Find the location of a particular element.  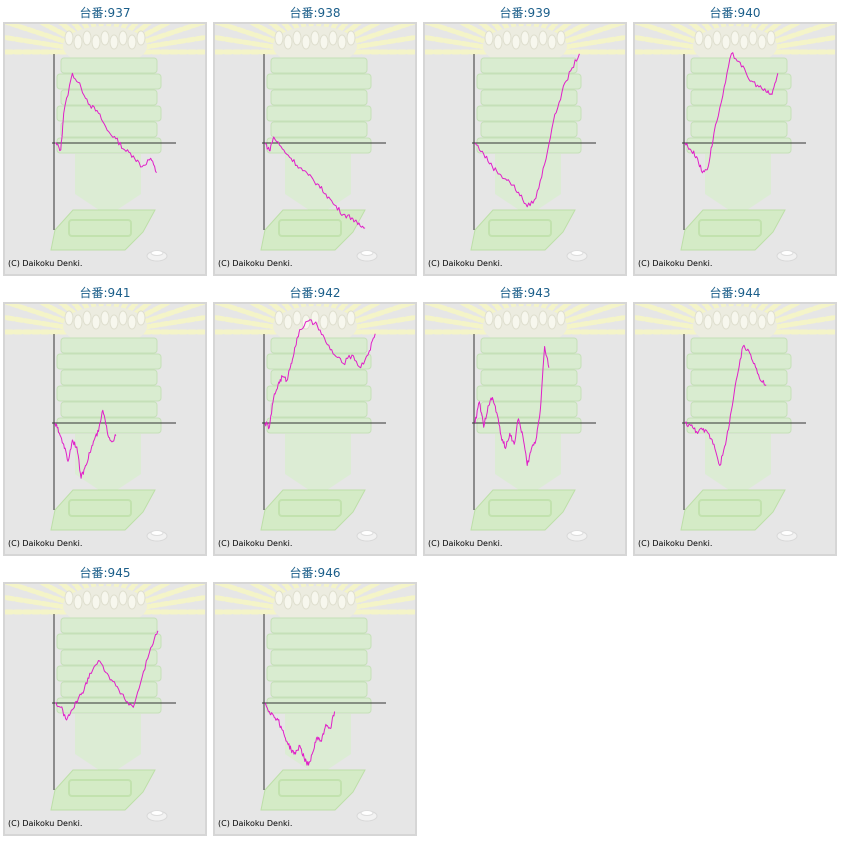

machine-number-title: 台番:944 is located at coordinates (735, 293).